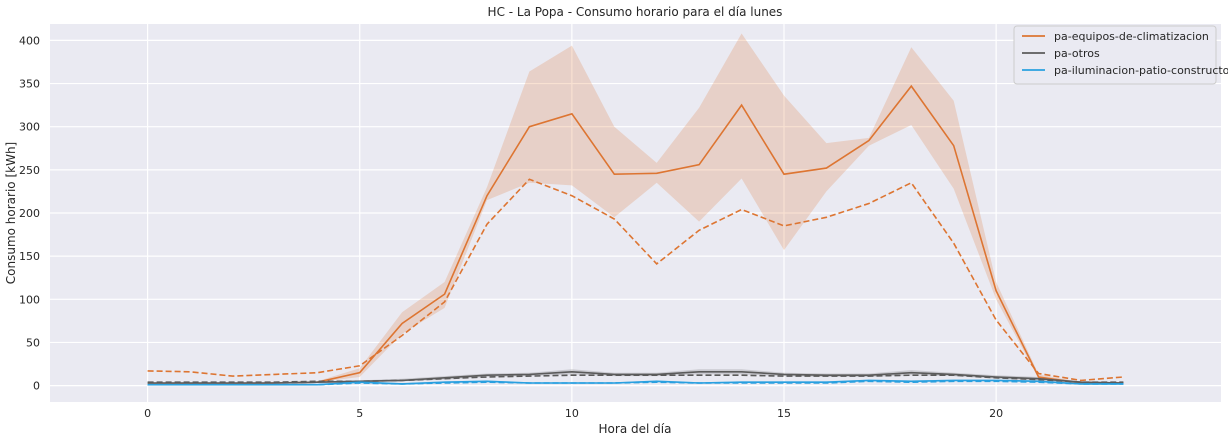 This screenshot has height=446, width=1228. Describe the element at coordinates (359, 413) in the screenshot. I see `x-tick-label: 5` at that location.